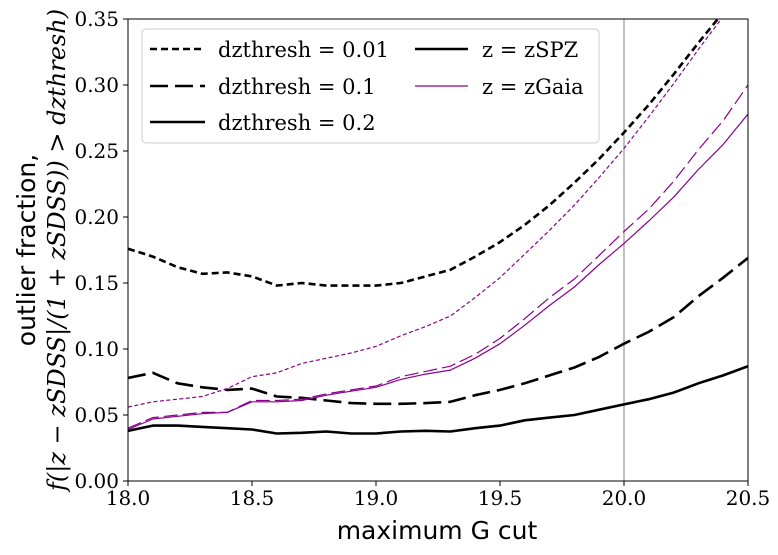 This screenshot has height=555, width=778. Describe the element at coordinates (96, 85) in the screenshot. I see `y-tick-label: 0.30` at that location.